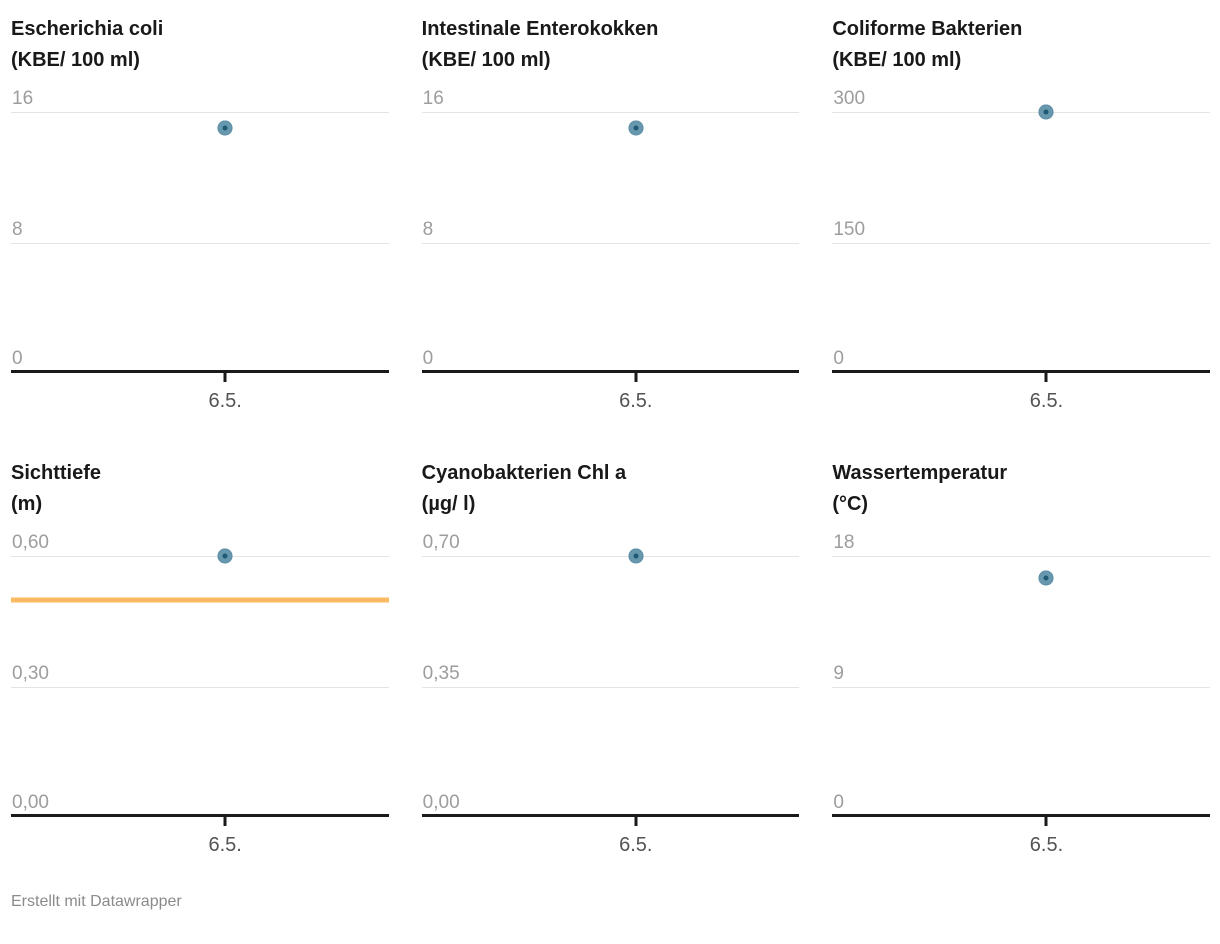  I want to click on credit-line: Erstellt mit Datawrapper, so click(96, 901).